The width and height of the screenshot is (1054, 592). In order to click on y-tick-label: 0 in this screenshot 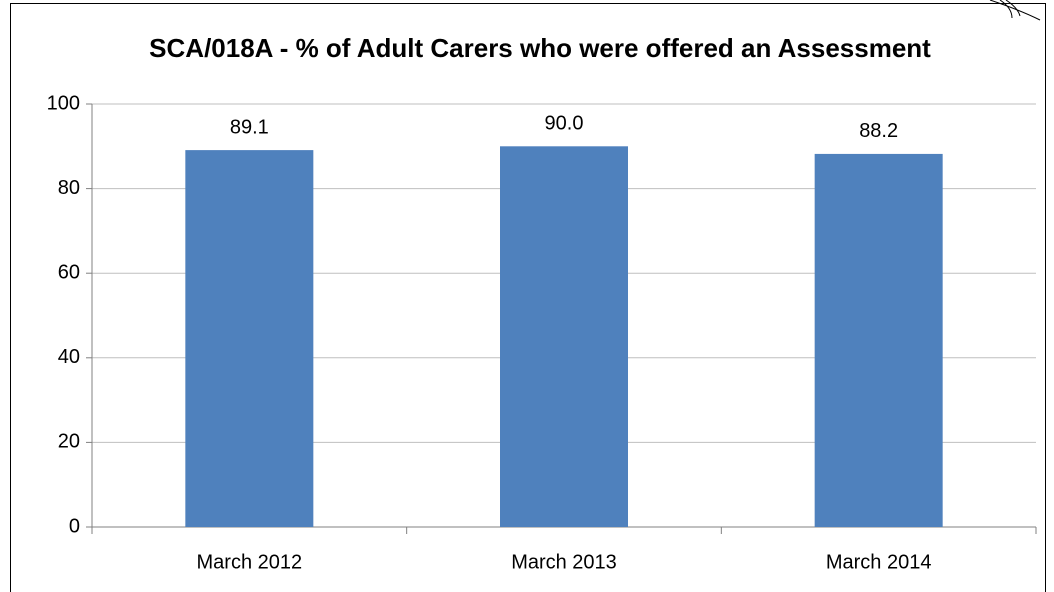, I will do `click(74, 526)`.